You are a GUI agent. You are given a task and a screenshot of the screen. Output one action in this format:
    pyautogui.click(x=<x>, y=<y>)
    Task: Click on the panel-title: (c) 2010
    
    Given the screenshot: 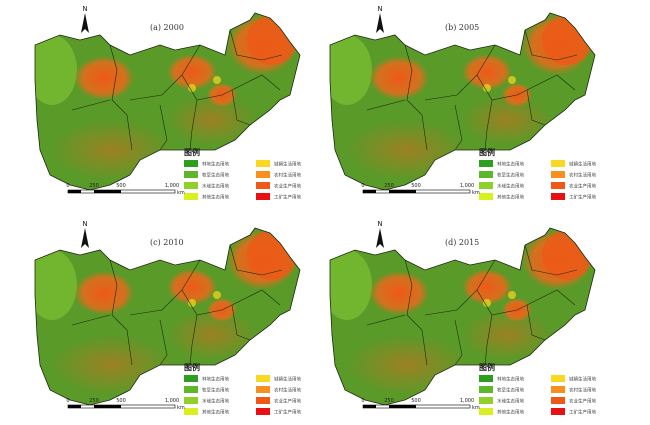 What is the action you would take?
    pyautogui.click(x=167, y=242)
    